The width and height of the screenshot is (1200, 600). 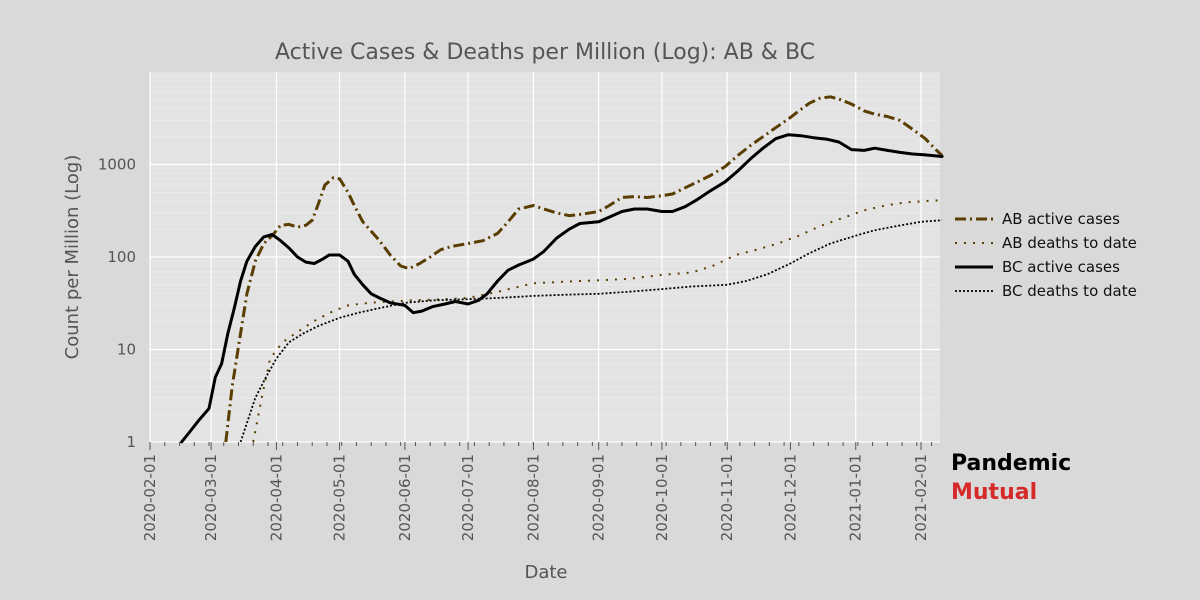 What do you see at coordinates (126, 350) in the screenshot?
I see `y-tick-label: 10` at bounding box center [126, 350].